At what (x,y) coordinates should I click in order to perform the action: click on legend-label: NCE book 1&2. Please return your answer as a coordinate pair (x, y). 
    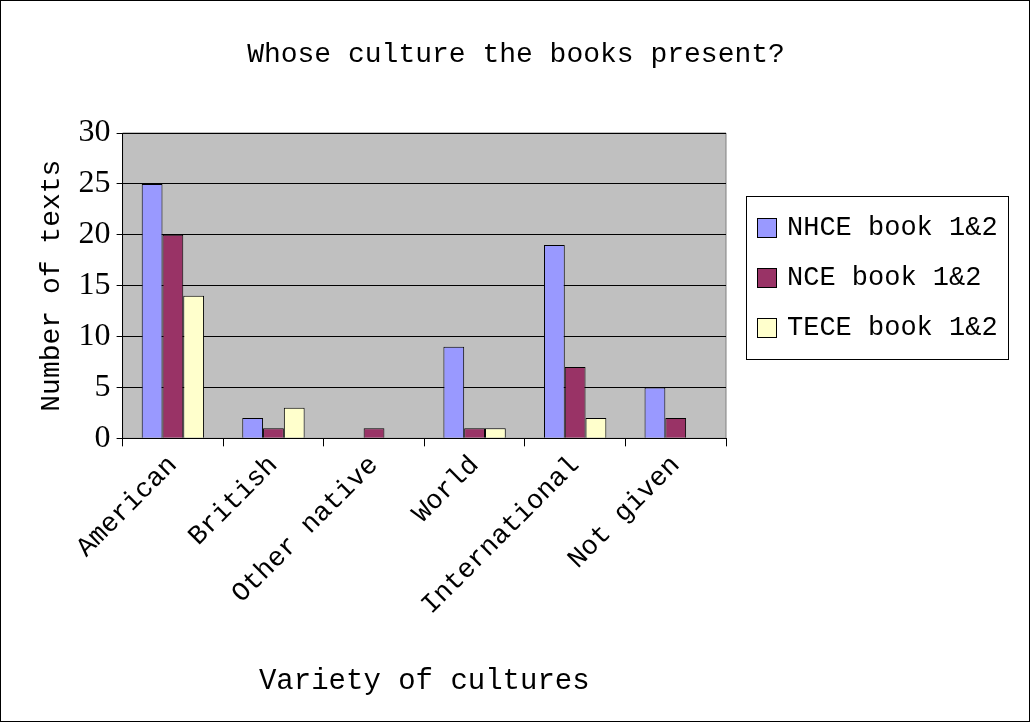
    Looking at the image, I should click on (884, 278).